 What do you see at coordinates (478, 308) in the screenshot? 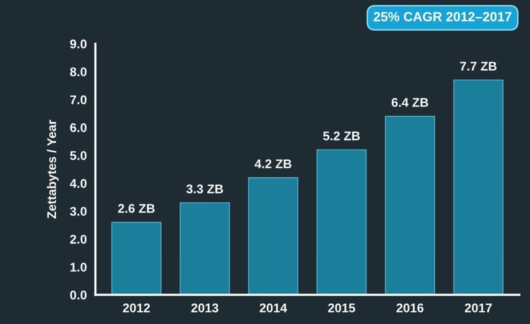
I see `x-tick-label: 2017` at bounding box center [478, 308].